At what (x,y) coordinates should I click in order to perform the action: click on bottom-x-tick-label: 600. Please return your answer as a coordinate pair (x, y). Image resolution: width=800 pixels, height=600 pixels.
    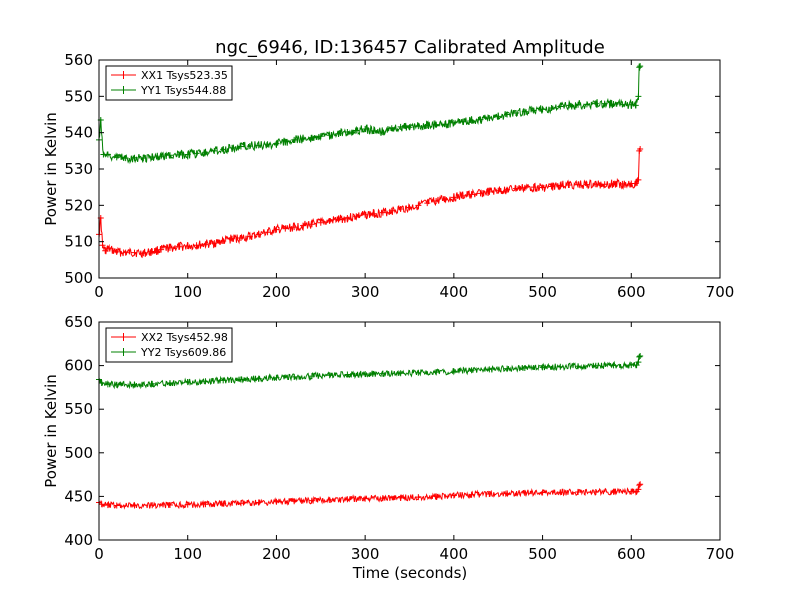
    Looking at the image, I should click on (631, 554).